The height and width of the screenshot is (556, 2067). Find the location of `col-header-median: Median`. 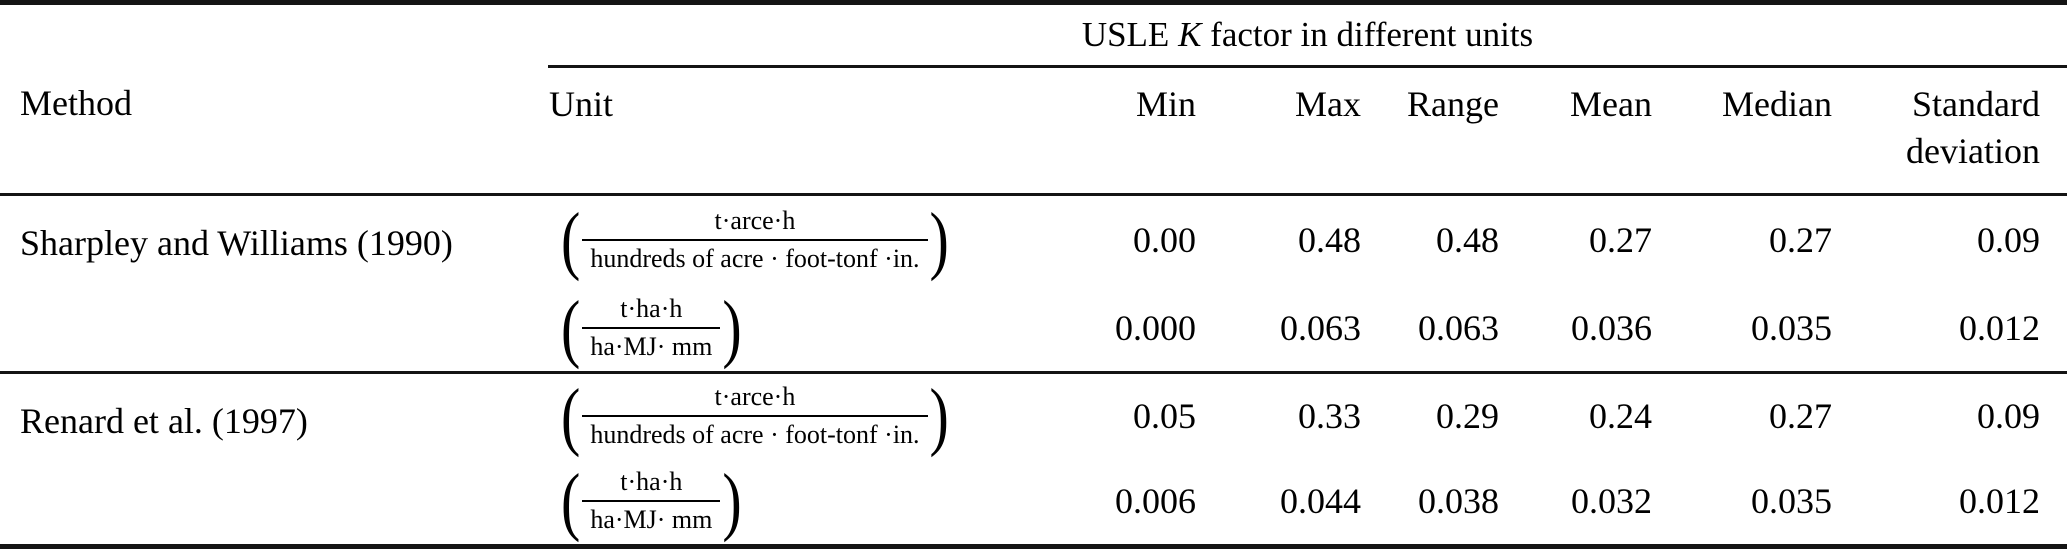

col-header-median: Median is located at coordinates (1743, 131).